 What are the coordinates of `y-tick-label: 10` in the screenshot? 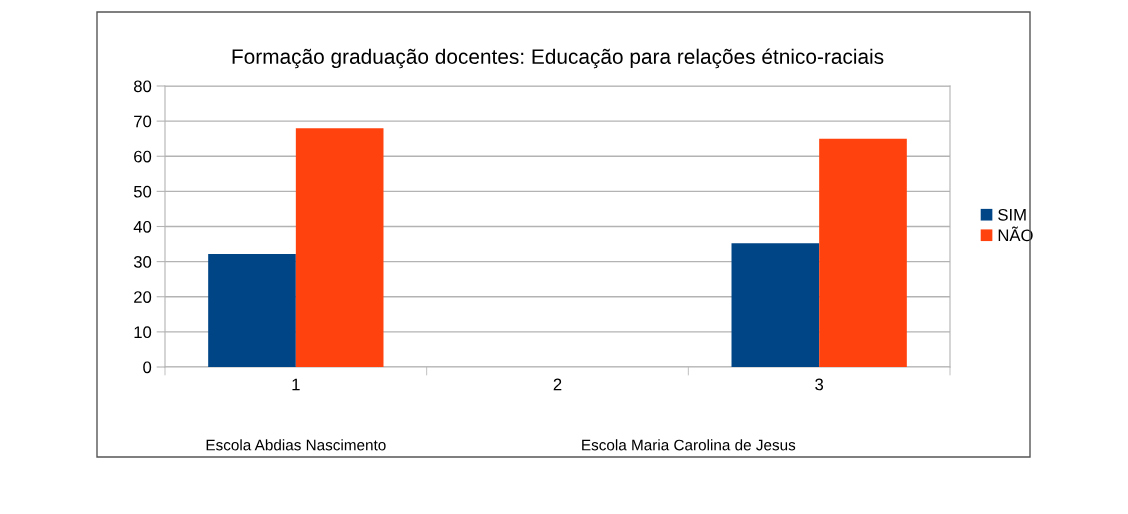 It's located at (143, 332).